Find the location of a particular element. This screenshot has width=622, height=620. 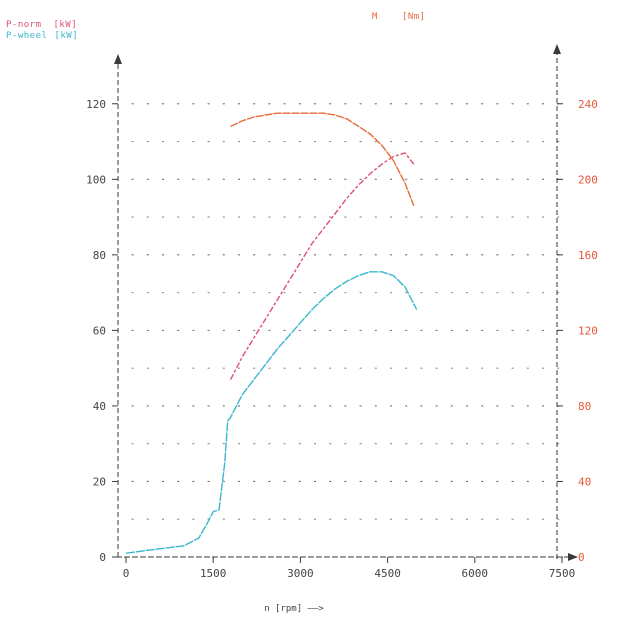

y-tick-label-right: 120 is located at coordinates (588, 330).